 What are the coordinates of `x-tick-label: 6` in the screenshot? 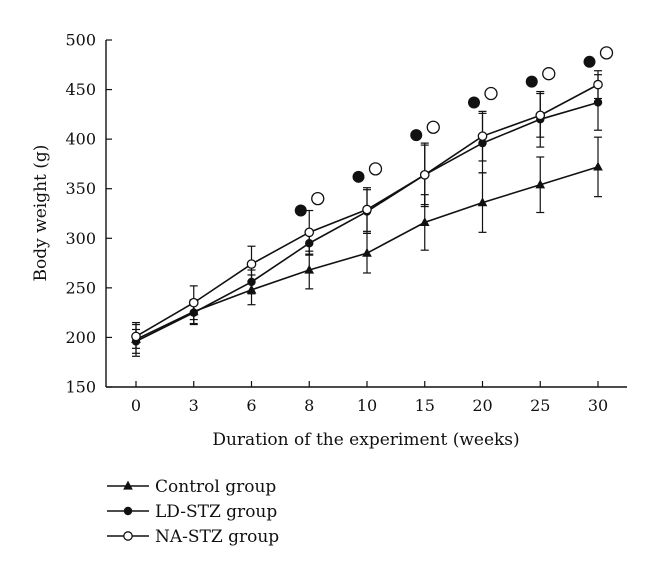 It's located at (251, 405).